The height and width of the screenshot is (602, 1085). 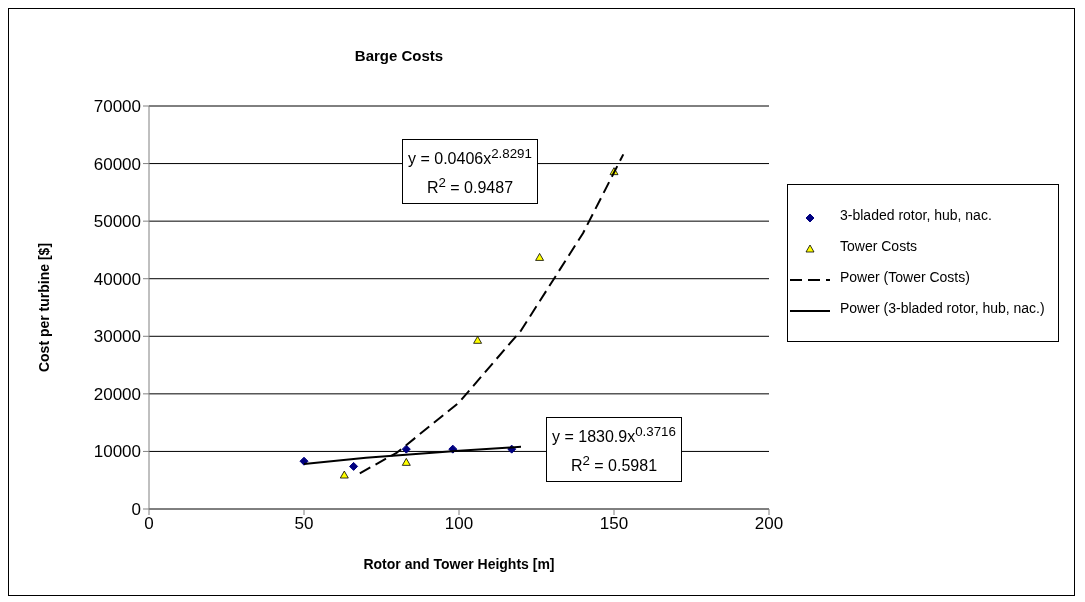 What do you see at coordinates (459, 524) in the screenshot?
I see `x-tick-label: 100` at bounding box center [459, 524].